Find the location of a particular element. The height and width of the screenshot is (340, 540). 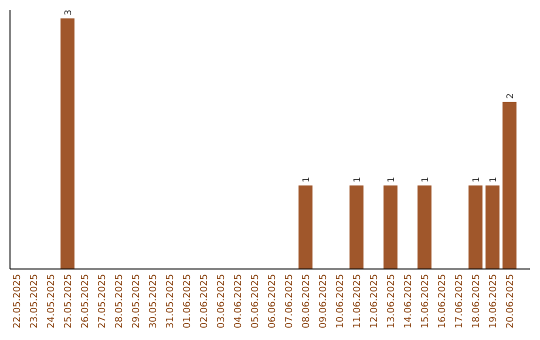

x-tick-label: 29.05.2025 is located at coordinates (136, 301).